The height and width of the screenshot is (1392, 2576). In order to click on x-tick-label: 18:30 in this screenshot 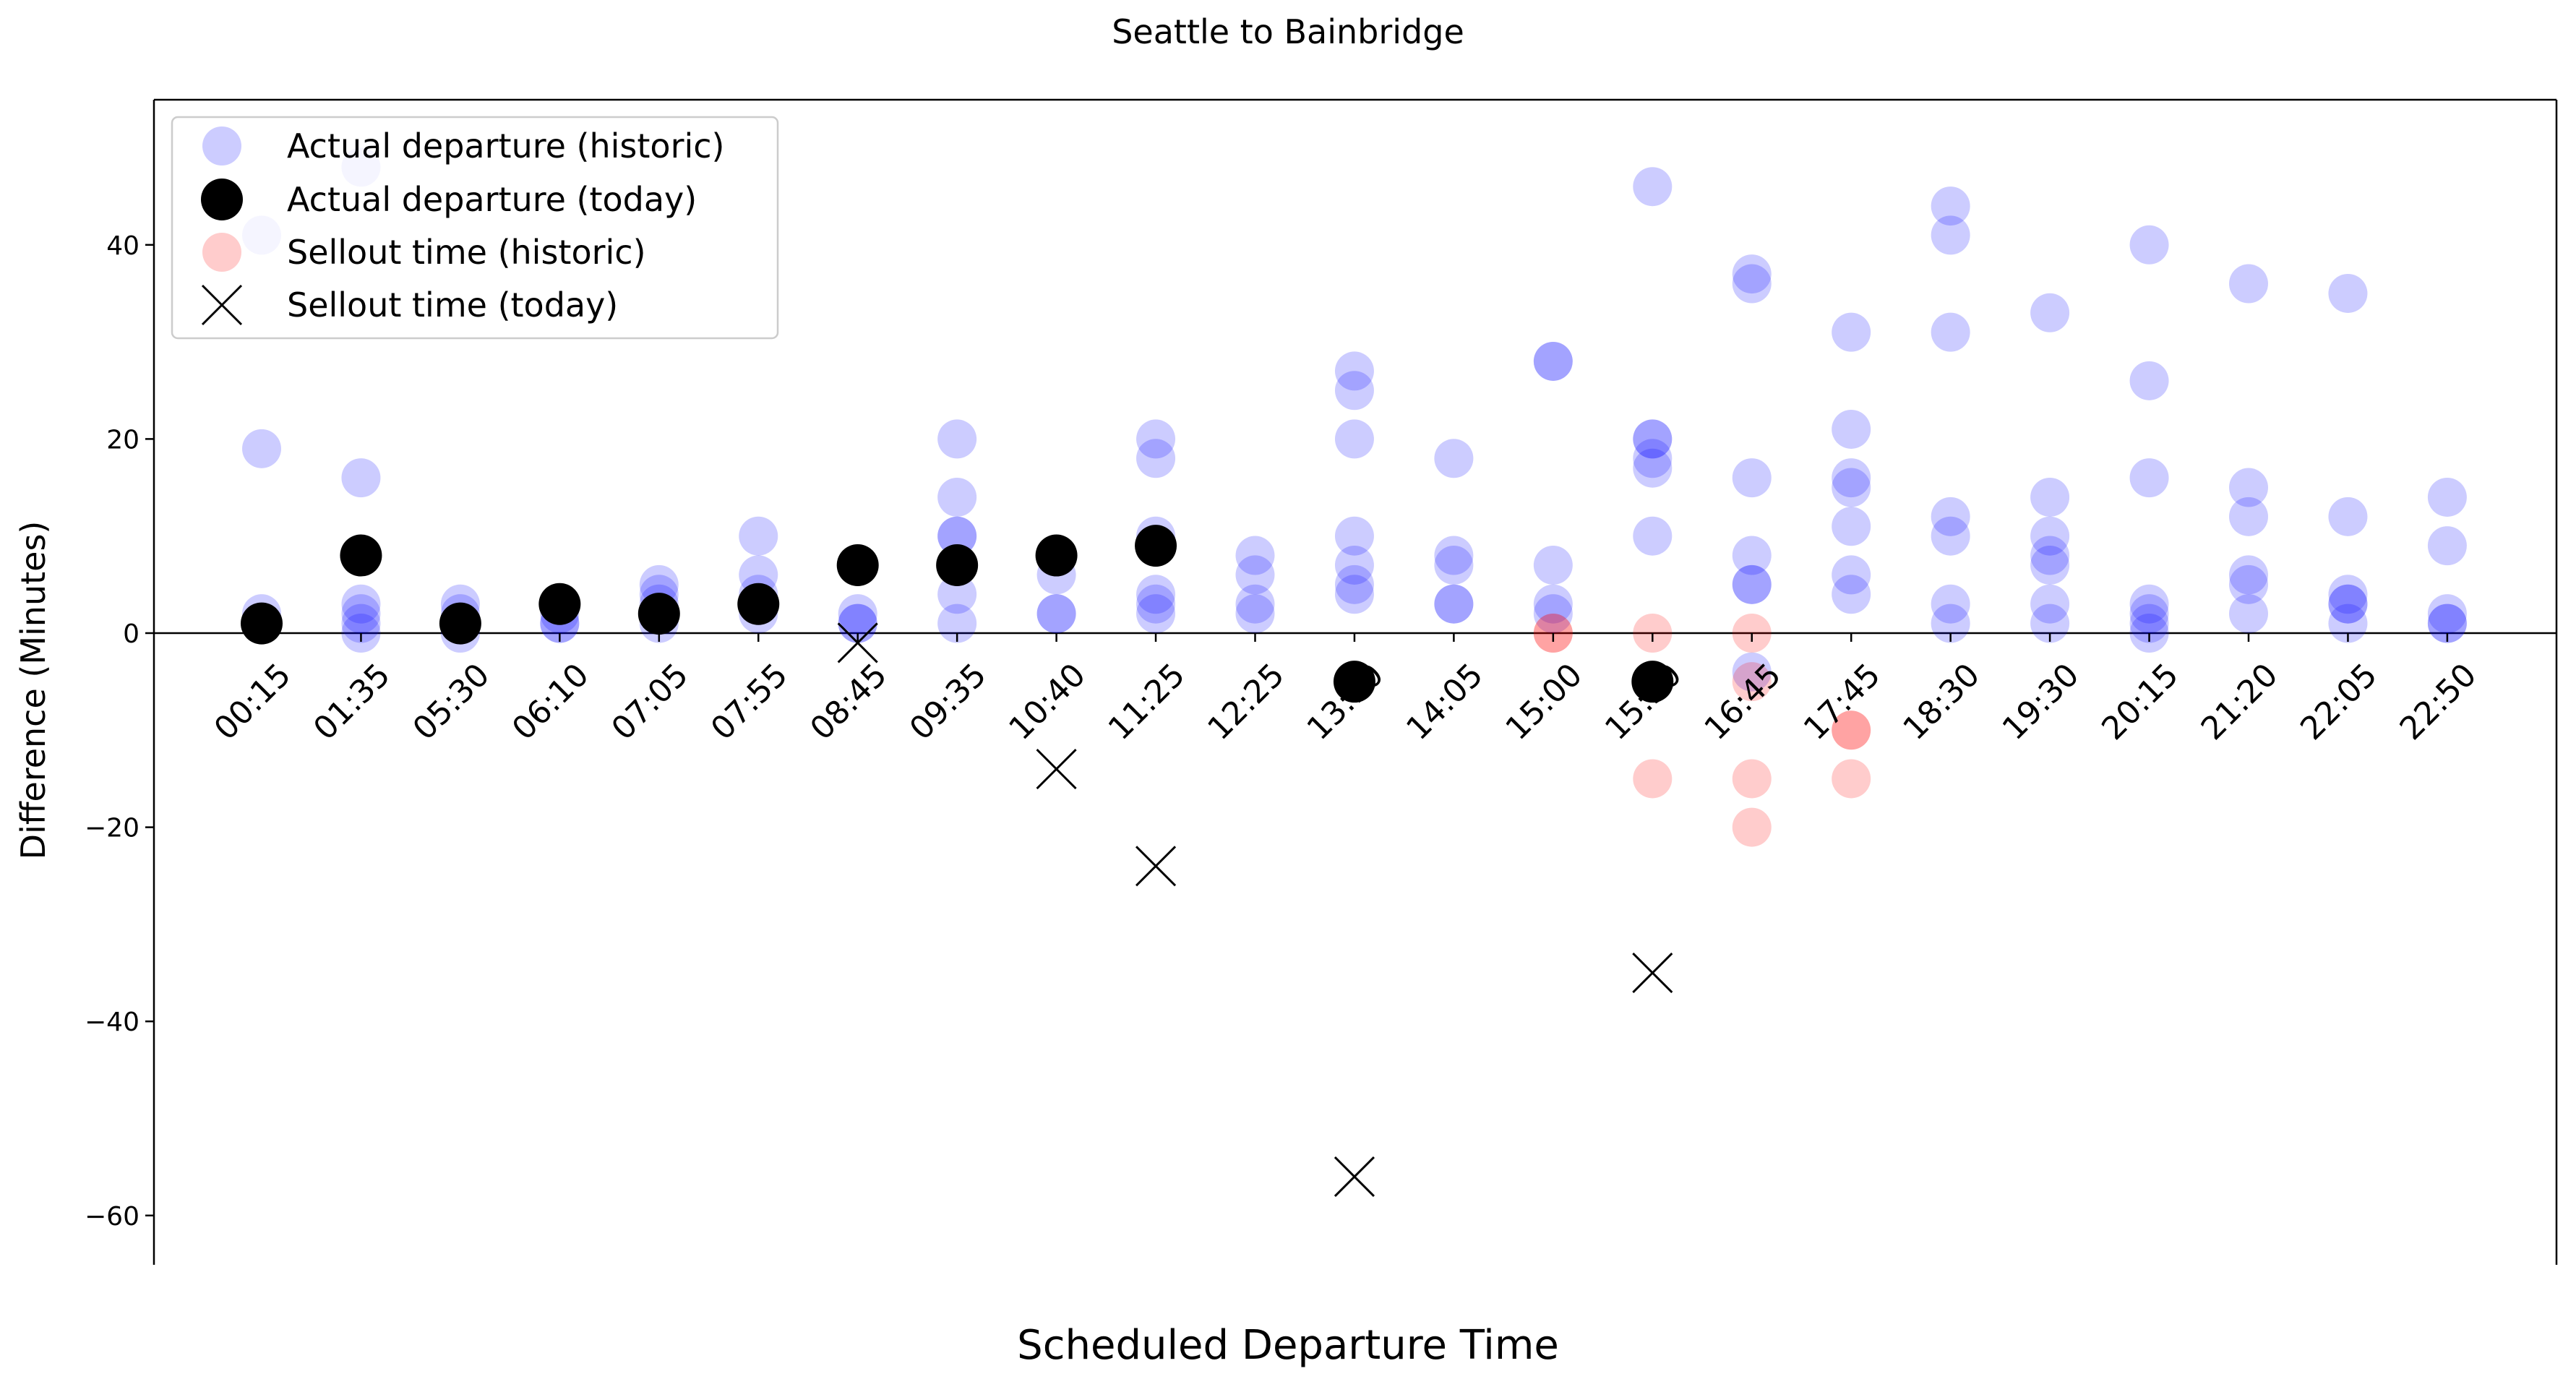, I will do `click(1942, 701)`.